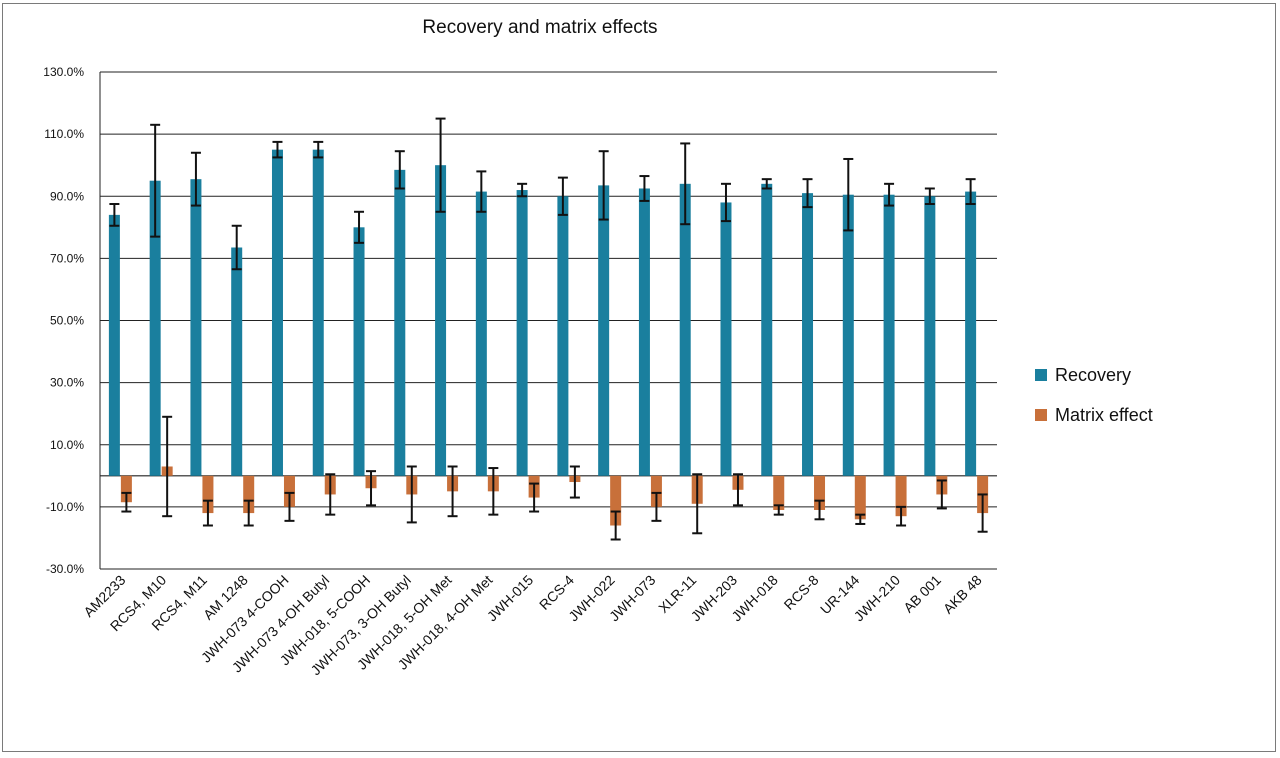  Describe the element at coordinates (63, 72) in the screenshot. I see `y-tick-label: 130.0%` at that location.